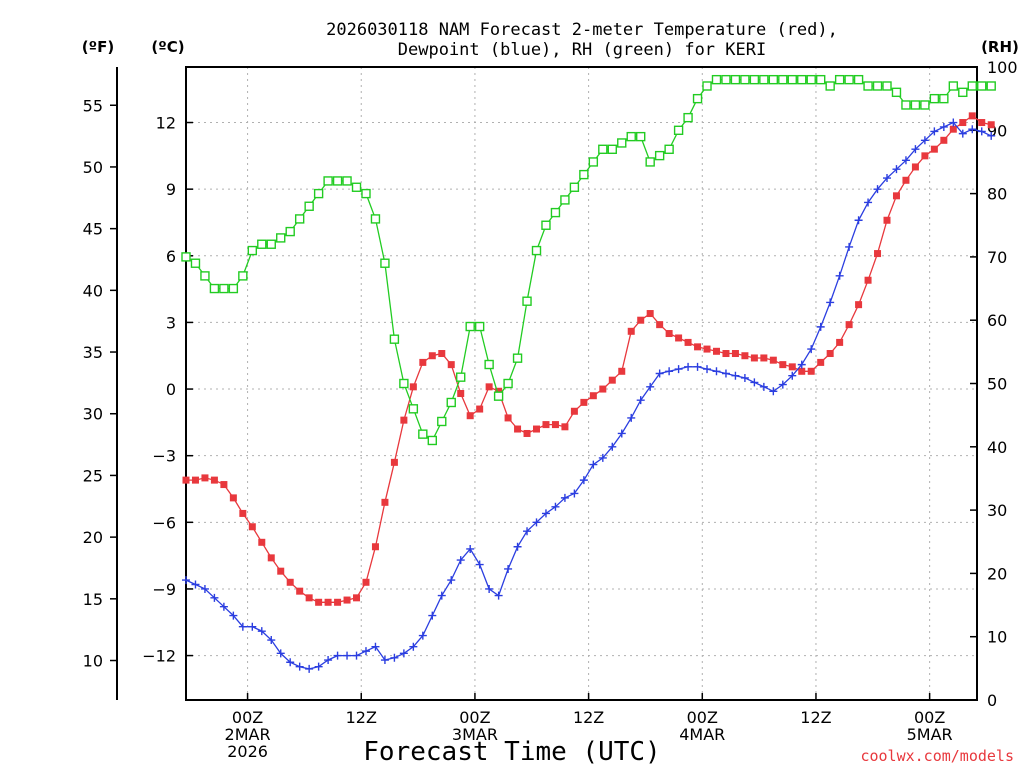 This screenshot has height=773, width=1024. I want to click on x-tick-label: 2MAR, so click(248, 734).